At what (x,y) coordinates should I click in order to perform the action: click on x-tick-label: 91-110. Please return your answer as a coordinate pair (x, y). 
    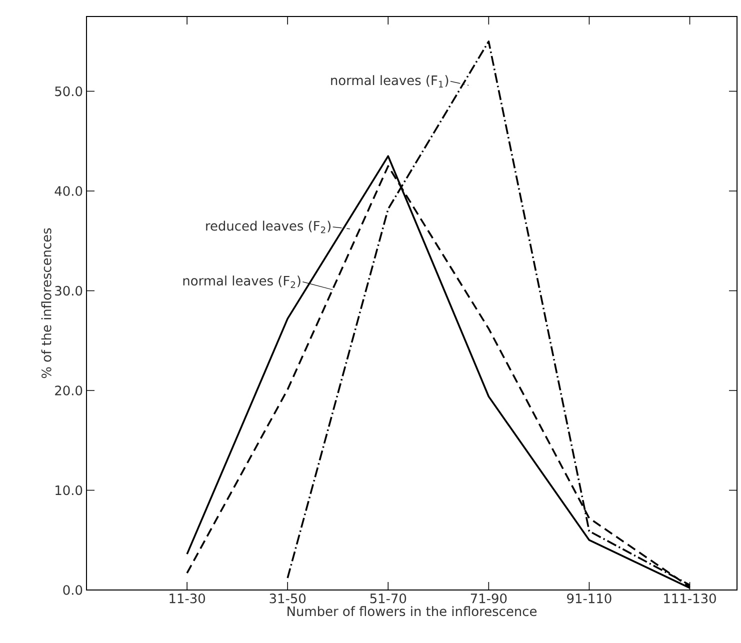
    Looking at the image, I should click on (589, 599).